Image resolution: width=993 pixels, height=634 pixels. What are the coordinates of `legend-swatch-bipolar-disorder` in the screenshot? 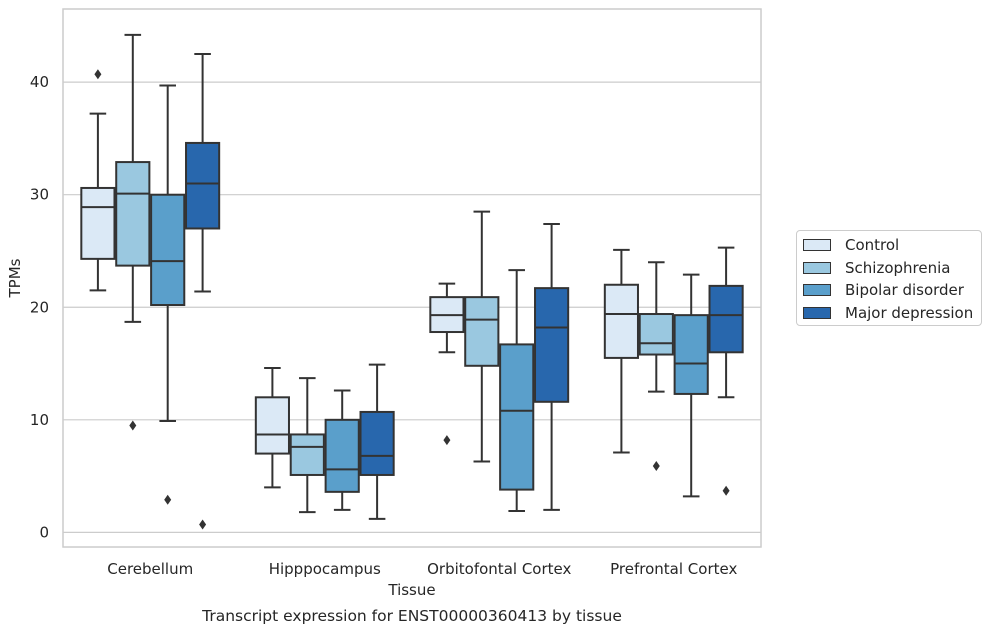 It's located at (817, 290).